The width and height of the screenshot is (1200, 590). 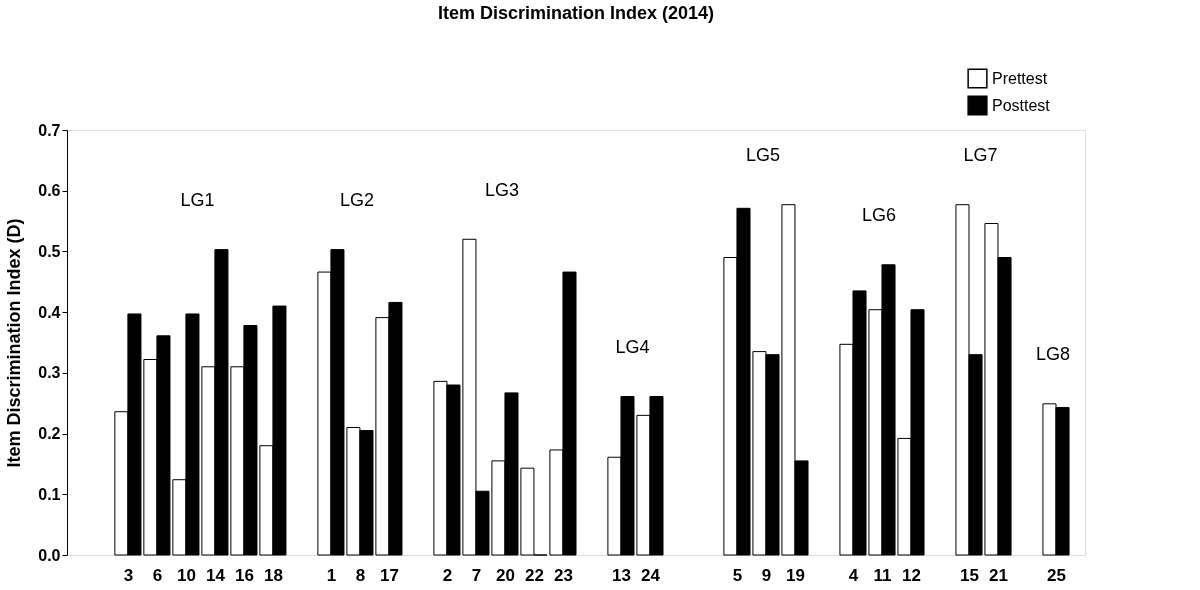 I want to click on chart-title: Item Discrimination Index (2014), so click(x=576, y=13).